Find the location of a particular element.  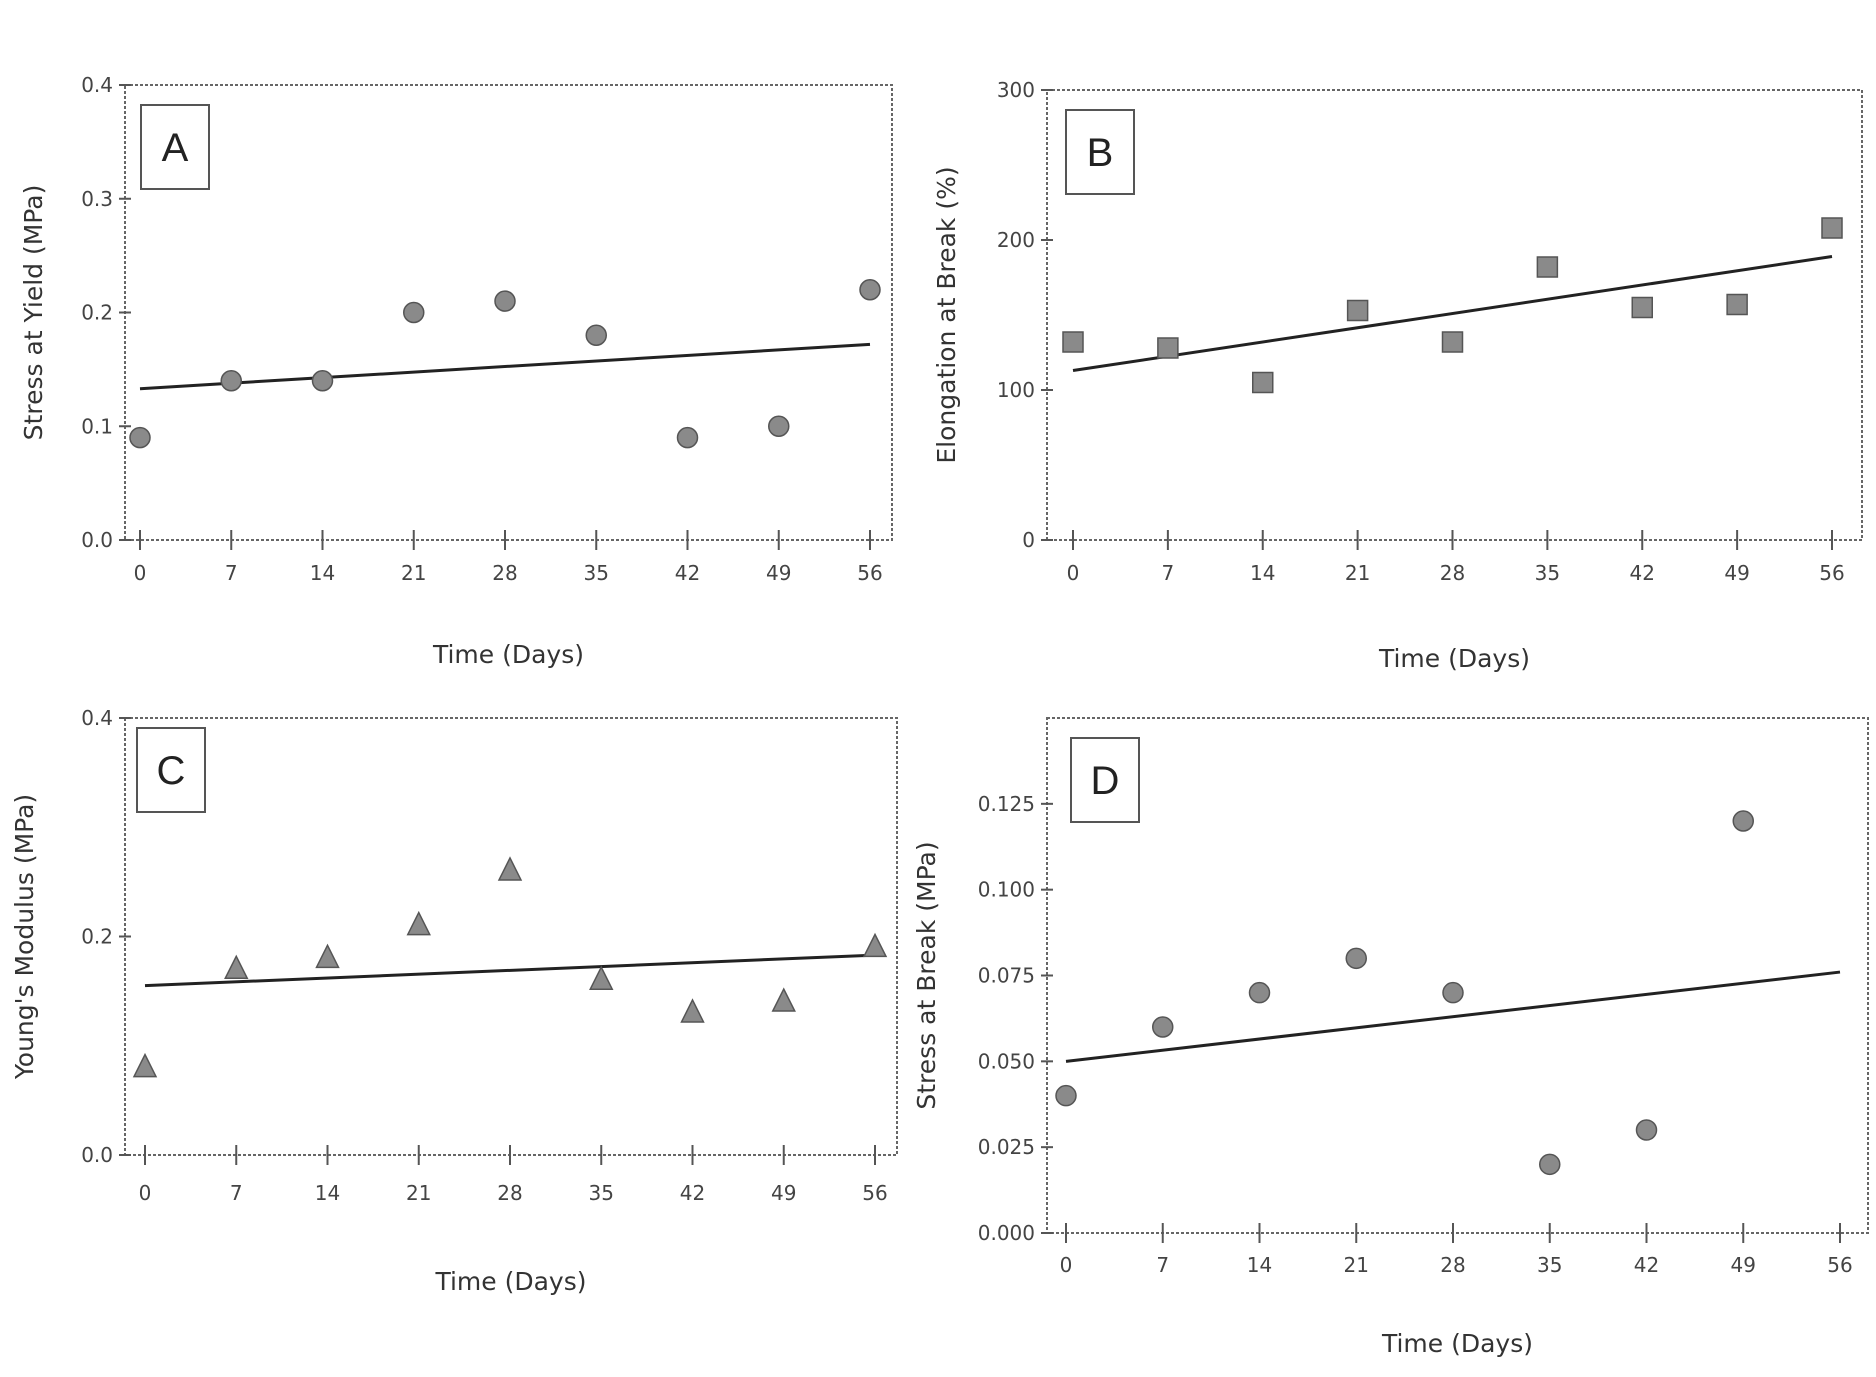

y-tick-label: 0.100 is located at coordinates (1006, 890).